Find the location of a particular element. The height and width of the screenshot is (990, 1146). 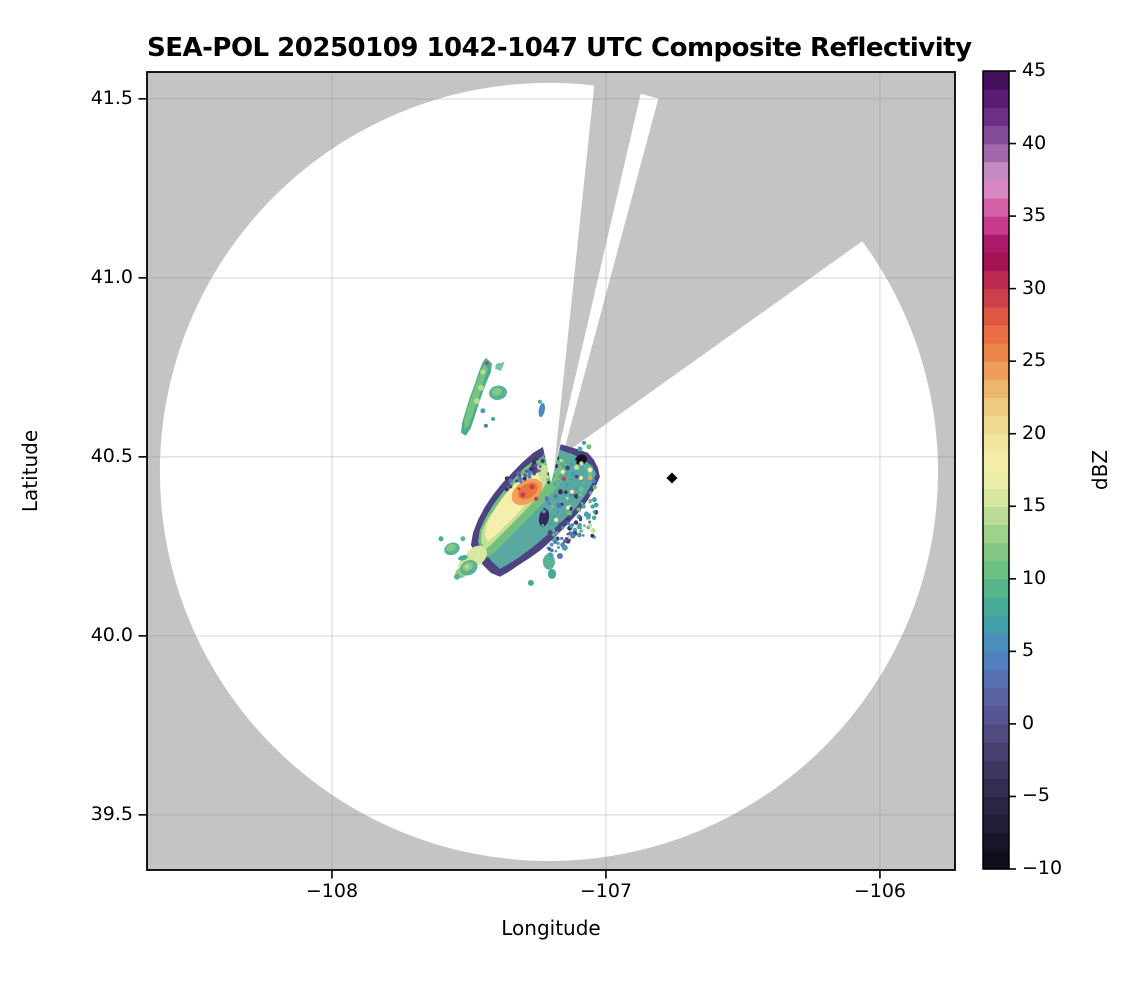

x-axis-label: Longitude is located at coordinates (551, 928).